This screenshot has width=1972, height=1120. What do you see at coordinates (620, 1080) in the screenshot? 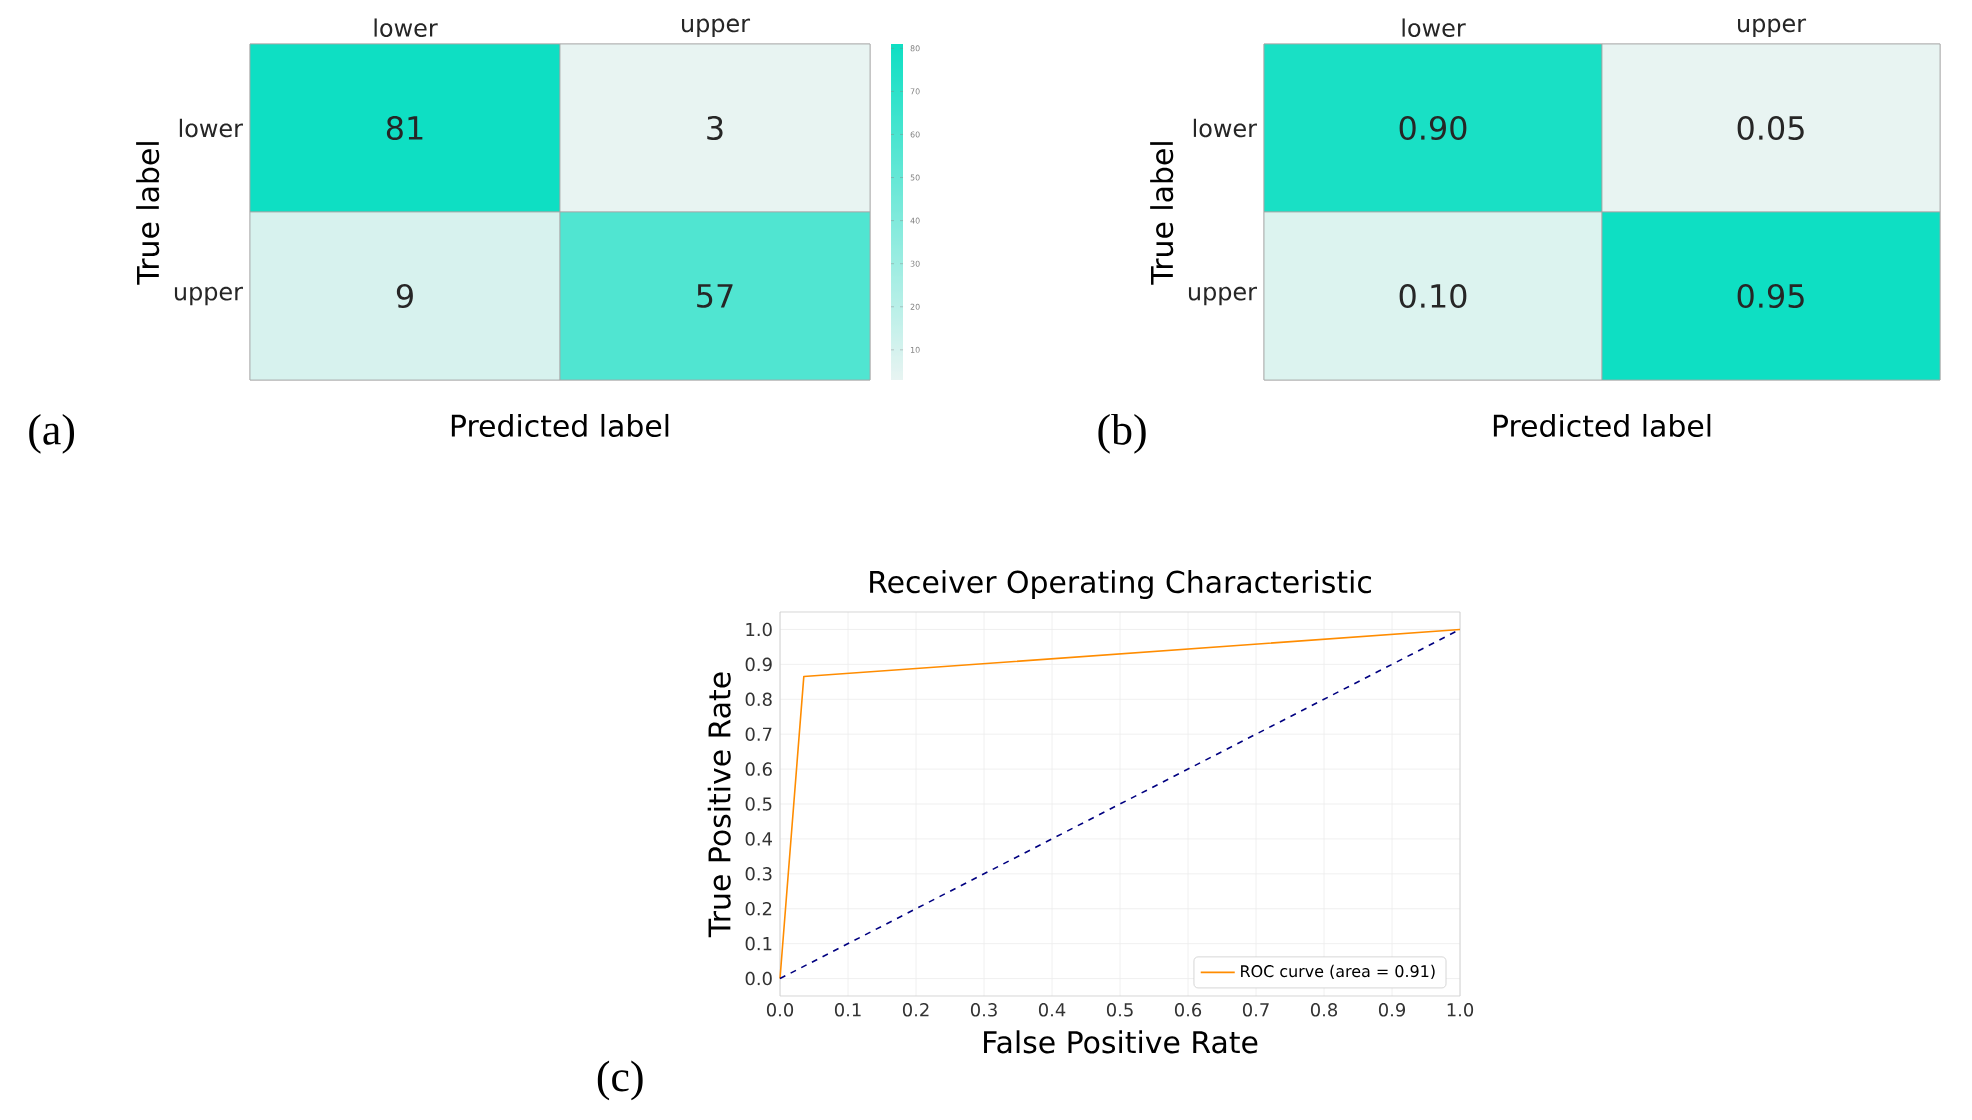
I see `text: (c)` at bounding box center [620, 1080].